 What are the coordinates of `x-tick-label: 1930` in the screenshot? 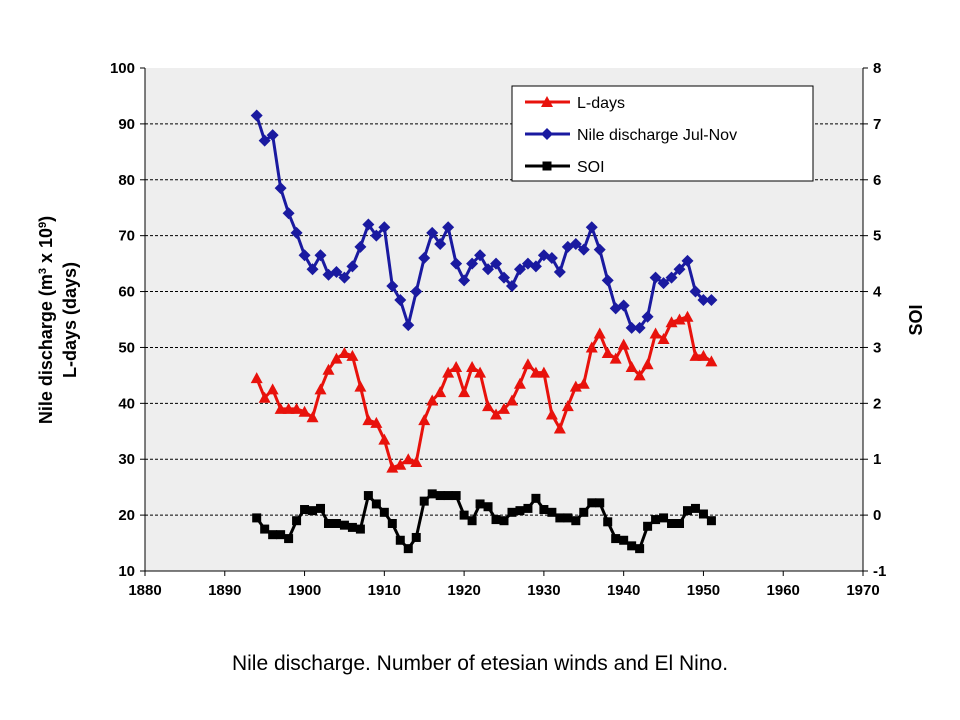 It's located at (543, 590).